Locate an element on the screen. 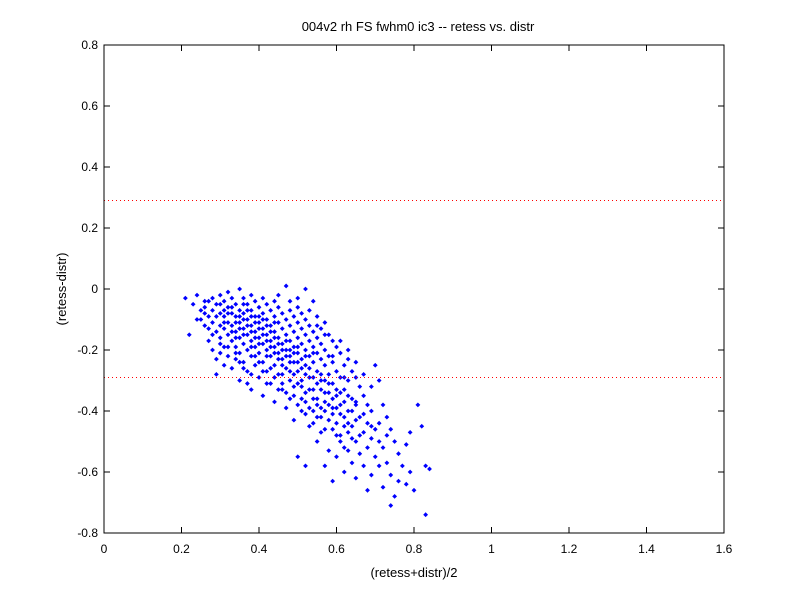 The width and height of the screenshot is (800, 600). y-tick-label: -0.2 is located at coordinates (87, 350).